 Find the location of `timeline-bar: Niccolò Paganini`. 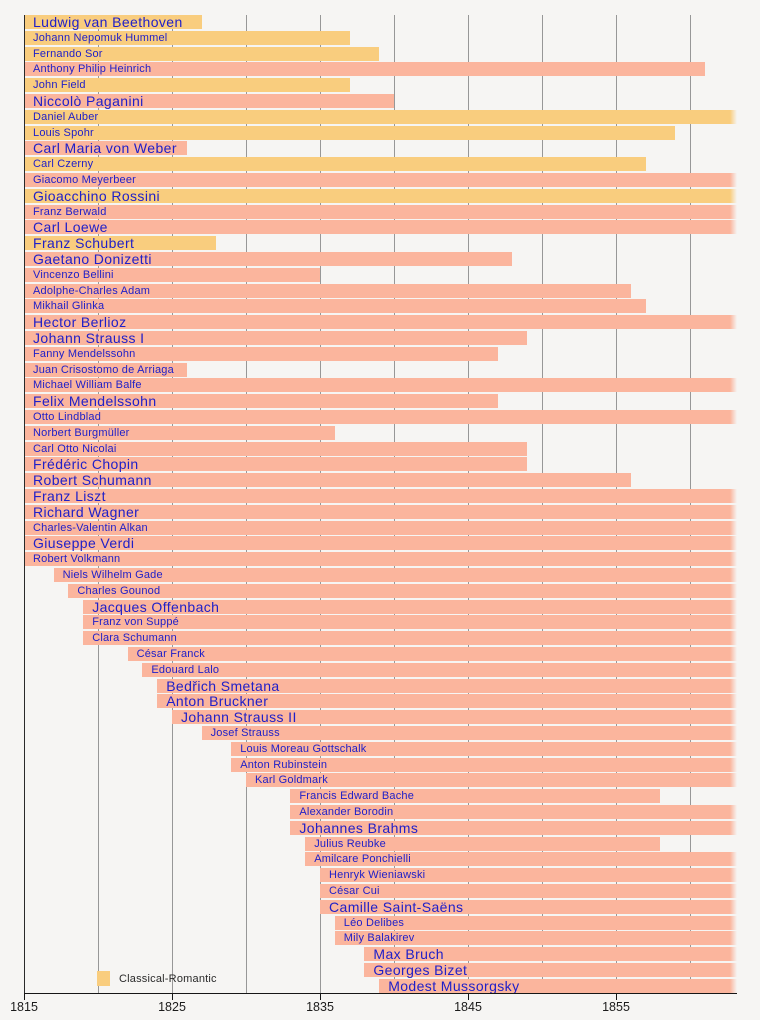

timeline-bar: Niccolò Paganini is located at coordinates (209, 101).